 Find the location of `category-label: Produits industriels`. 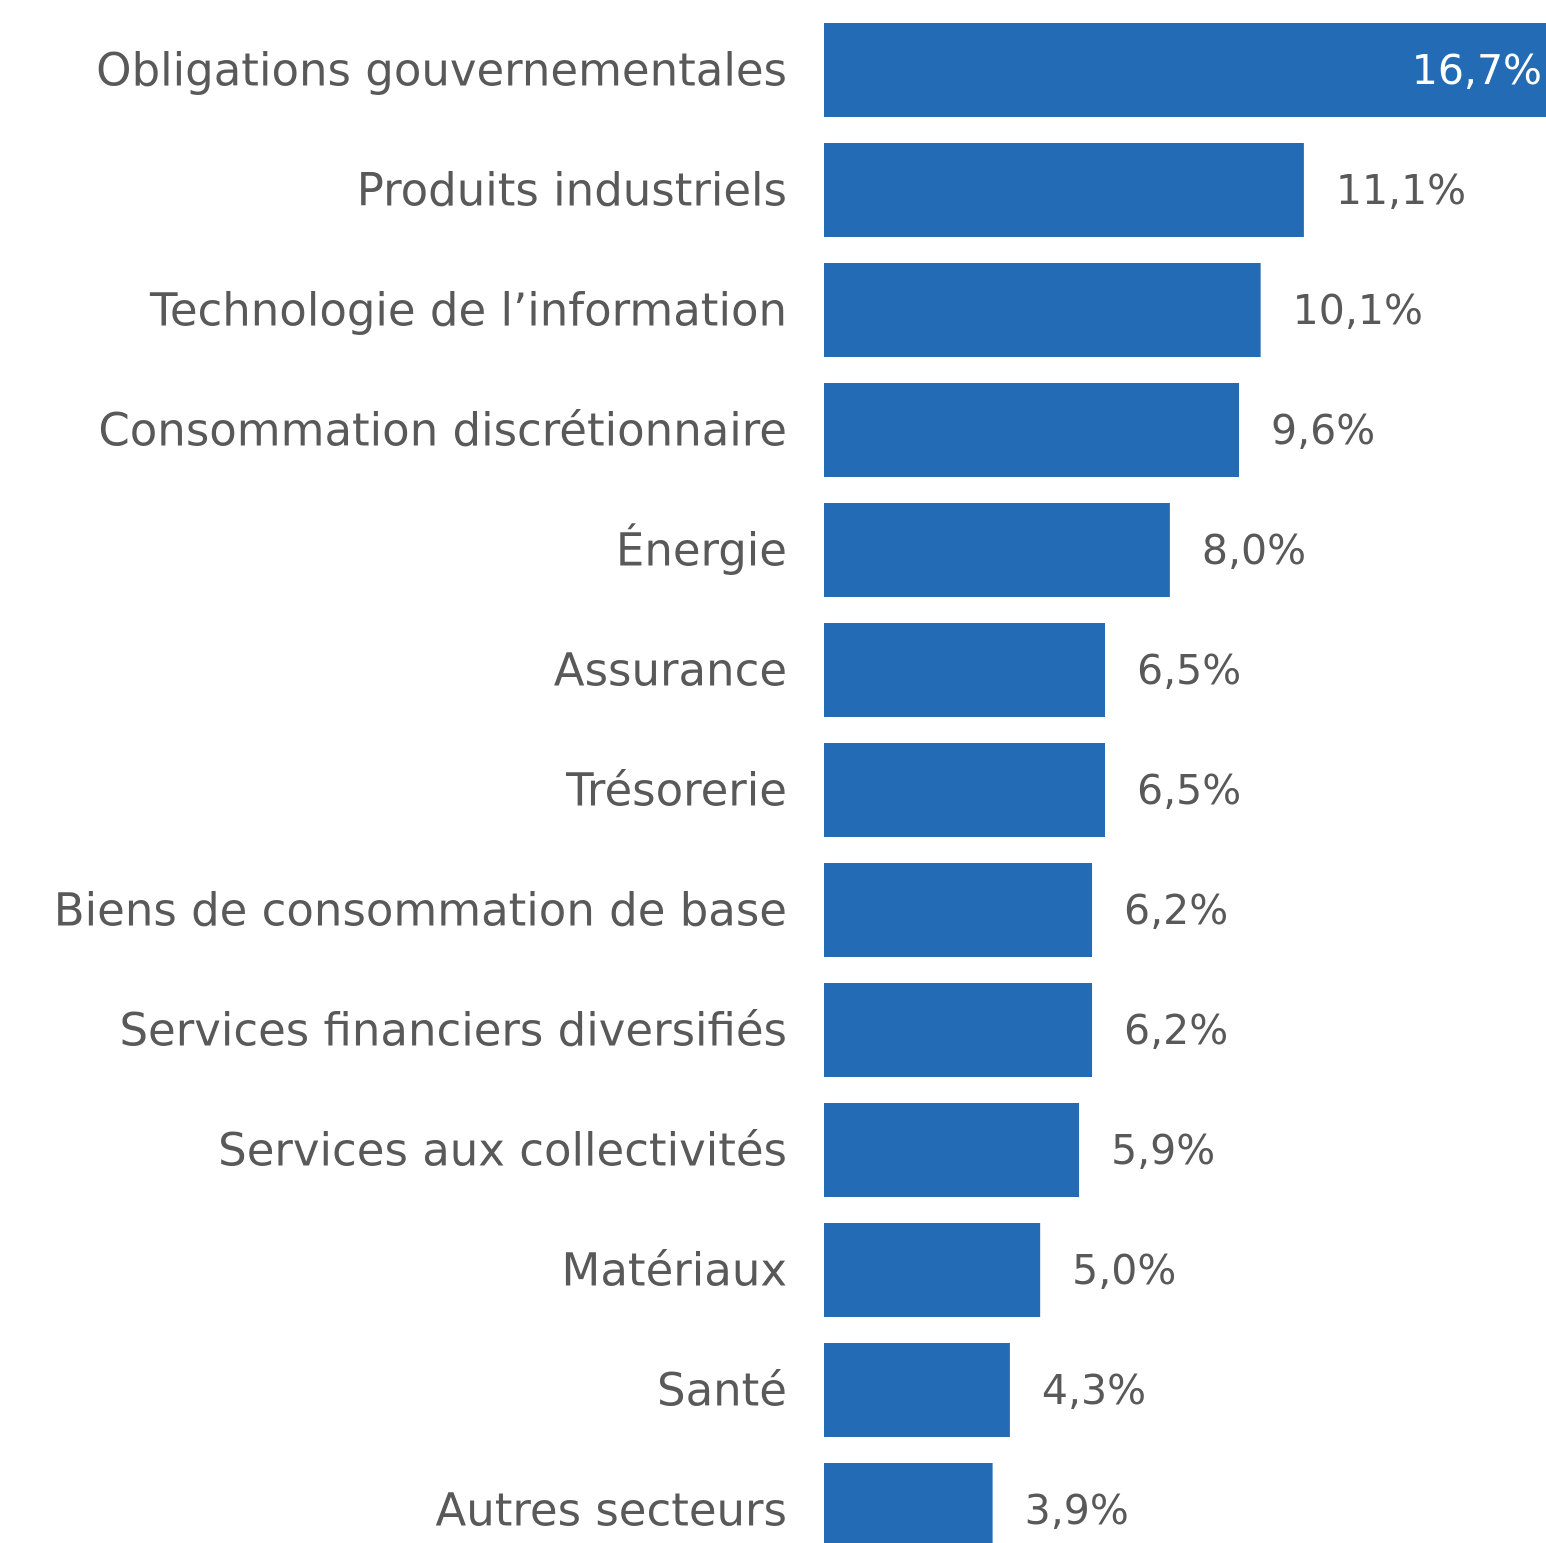

category-label: Produits industriels is located at coordinates (572, 190).